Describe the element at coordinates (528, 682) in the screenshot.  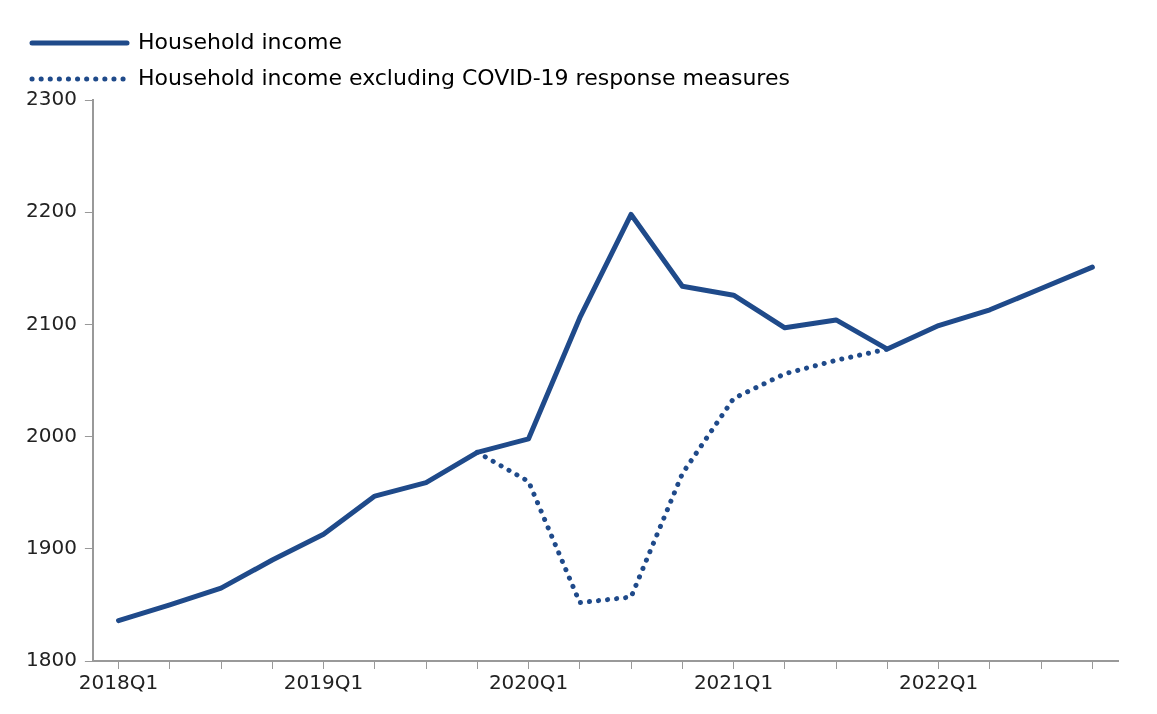
I see `x-tick-label: 2020Q1` at that location.